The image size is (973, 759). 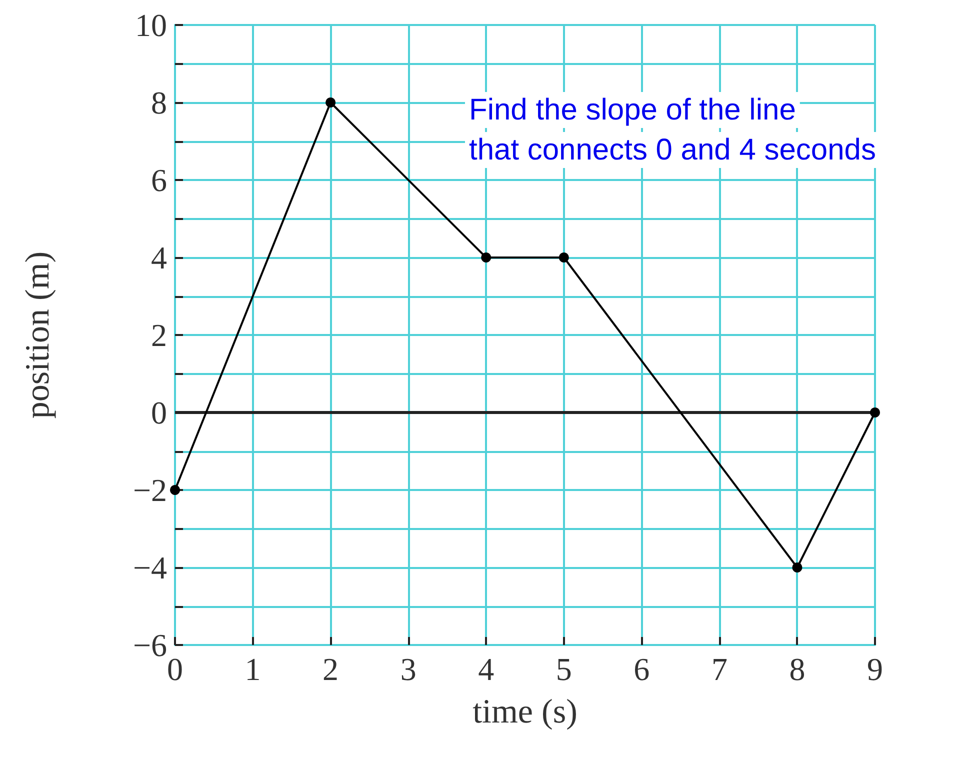 I want to click on x-tick-label: 1, so click(x=252, y=669).